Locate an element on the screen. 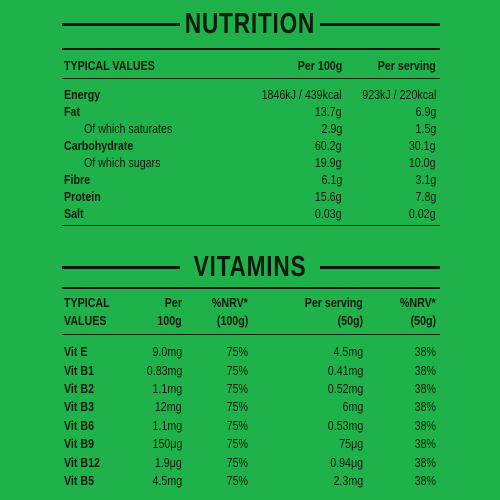  nutrition-row-label: Salt is located at coordinates (74, 213).